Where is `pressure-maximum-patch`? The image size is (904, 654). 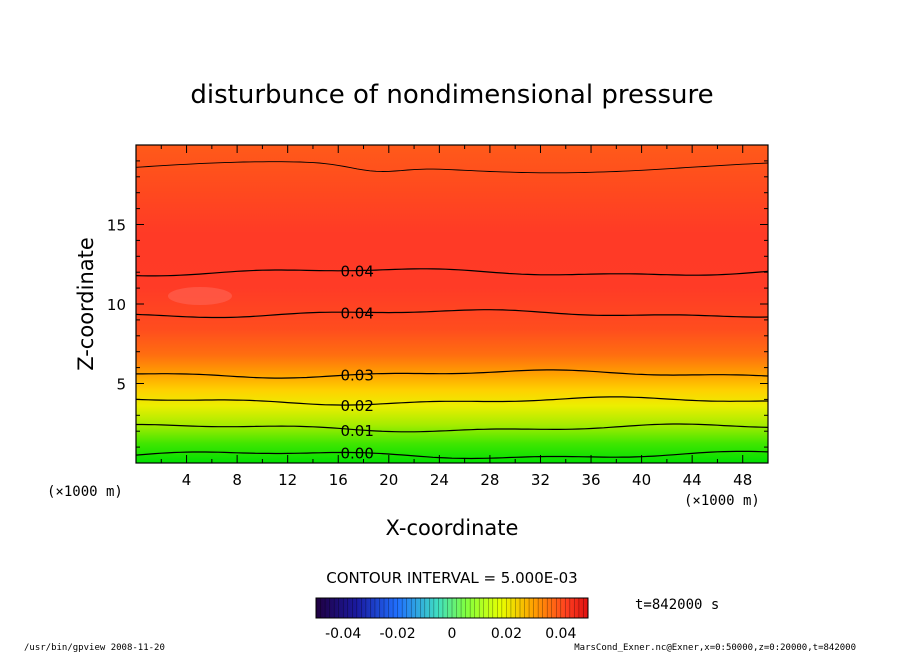
pressure-maximum-patch is located at coordinates (200, 296).